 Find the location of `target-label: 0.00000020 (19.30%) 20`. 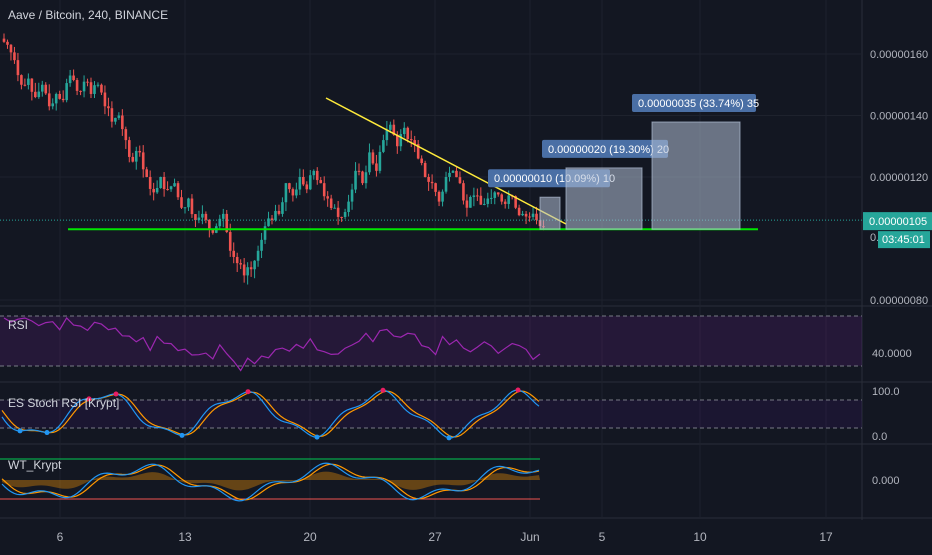

target-label: 0.00000020 (19.30%) 20 is located at coordinates (608, 150).